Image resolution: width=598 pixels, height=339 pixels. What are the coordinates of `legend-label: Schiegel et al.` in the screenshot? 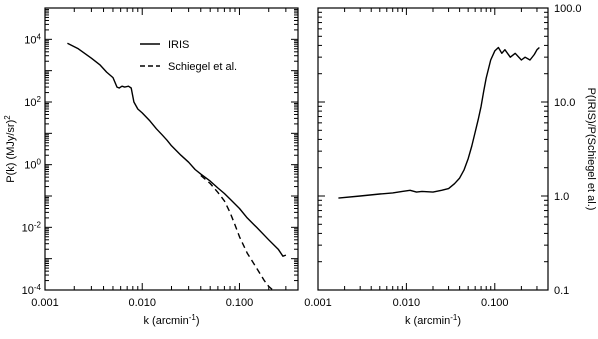 It's located at (202, 67).